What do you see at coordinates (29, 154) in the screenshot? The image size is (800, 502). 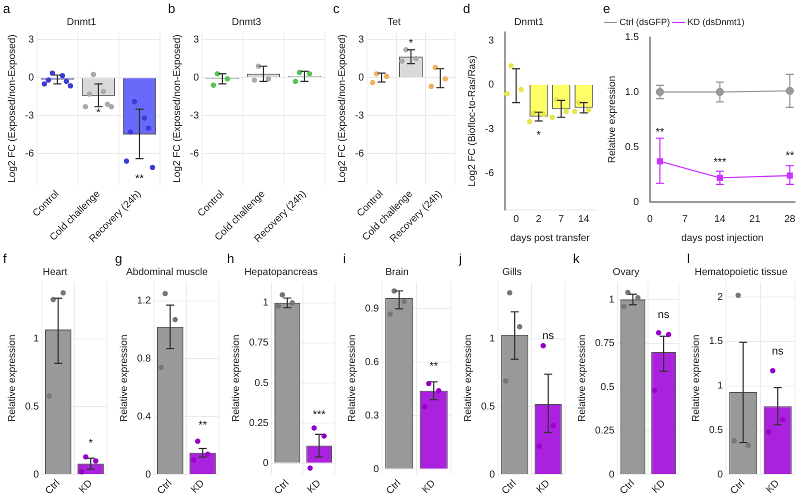 I see `y-tick-label: -6` at bounding box center [29, 154].